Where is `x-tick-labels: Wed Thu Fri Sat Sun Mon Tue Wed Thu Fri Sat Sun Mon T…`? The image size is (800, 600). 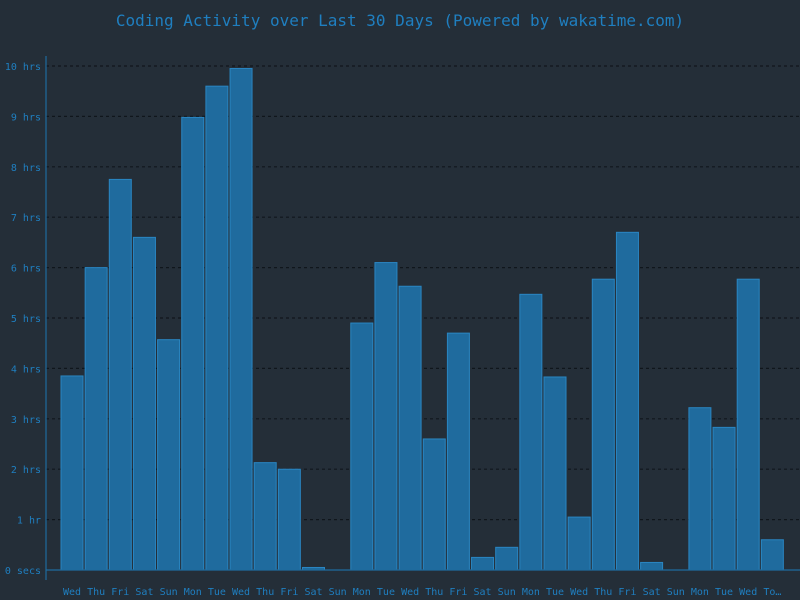
x-tick-labels: Wed Thu Fri Sat Sun Mon Tue Wed Thu Fri Sat Sun Mon T… is located at coordinates (422, 592).